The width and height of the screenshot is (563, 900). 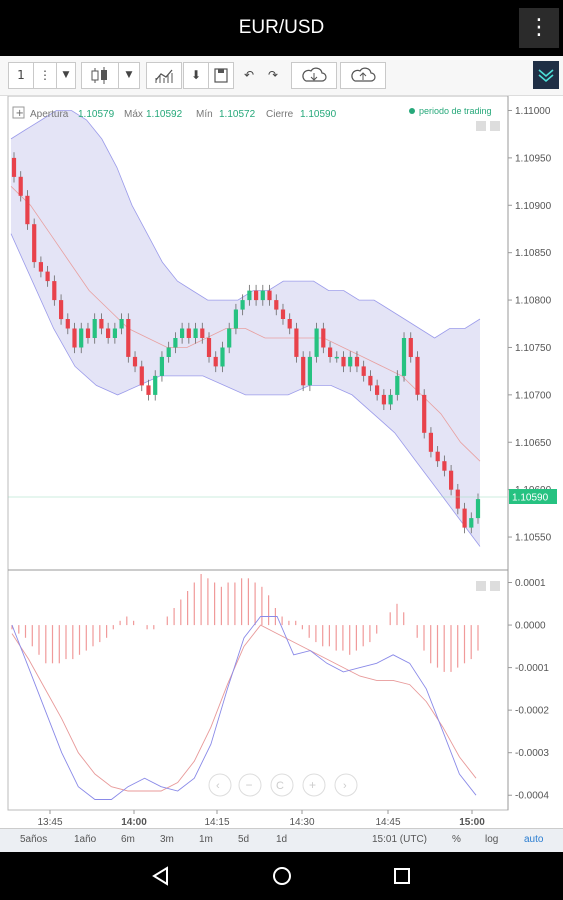 I want to click on range-5y: 5años, so click(x=34, y=839).